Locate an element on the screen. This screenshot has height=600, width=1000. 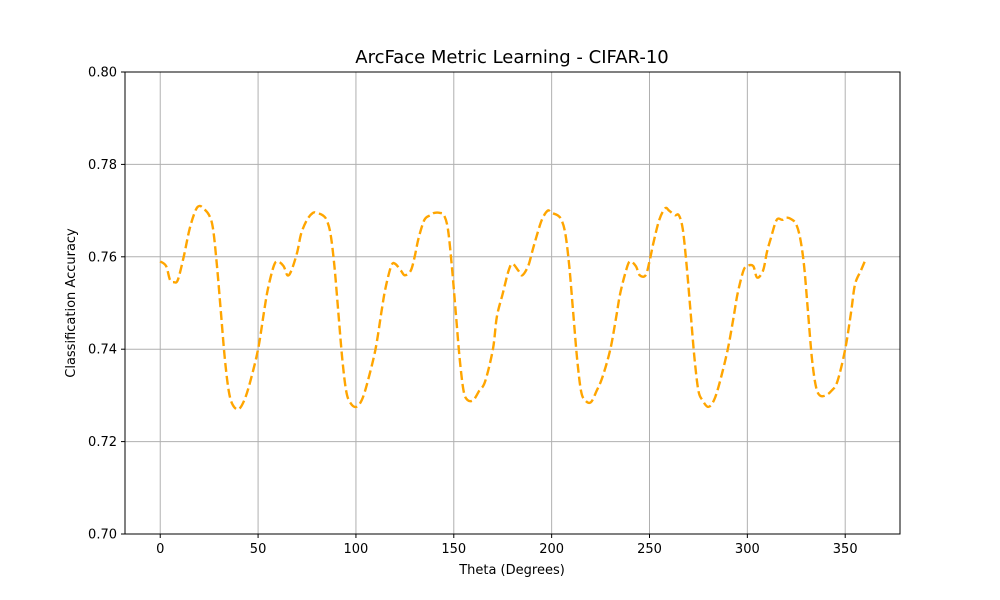
x-tick-label: 300 is located at coordinates (747, 549).